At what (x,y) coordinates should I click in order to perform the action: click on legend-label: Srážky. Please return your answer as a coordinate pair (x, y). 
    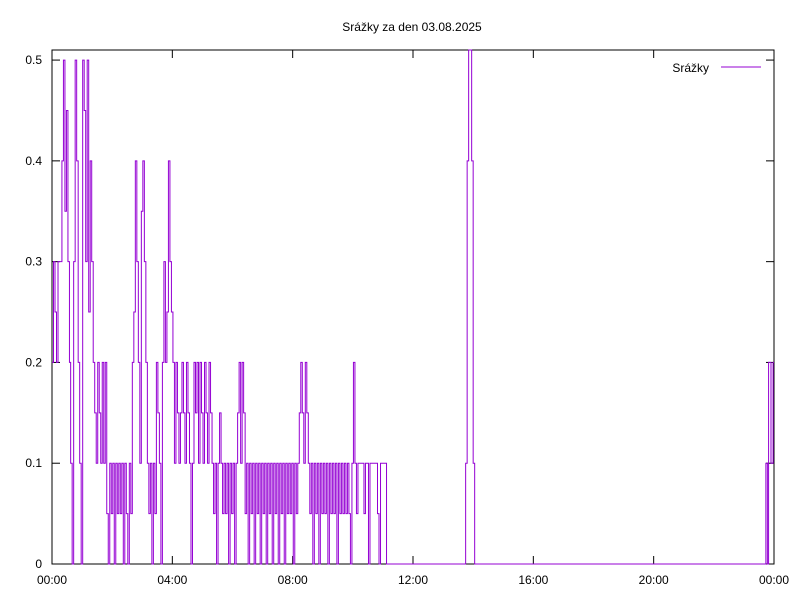
    Looking at the image, I should click on (690, 68).